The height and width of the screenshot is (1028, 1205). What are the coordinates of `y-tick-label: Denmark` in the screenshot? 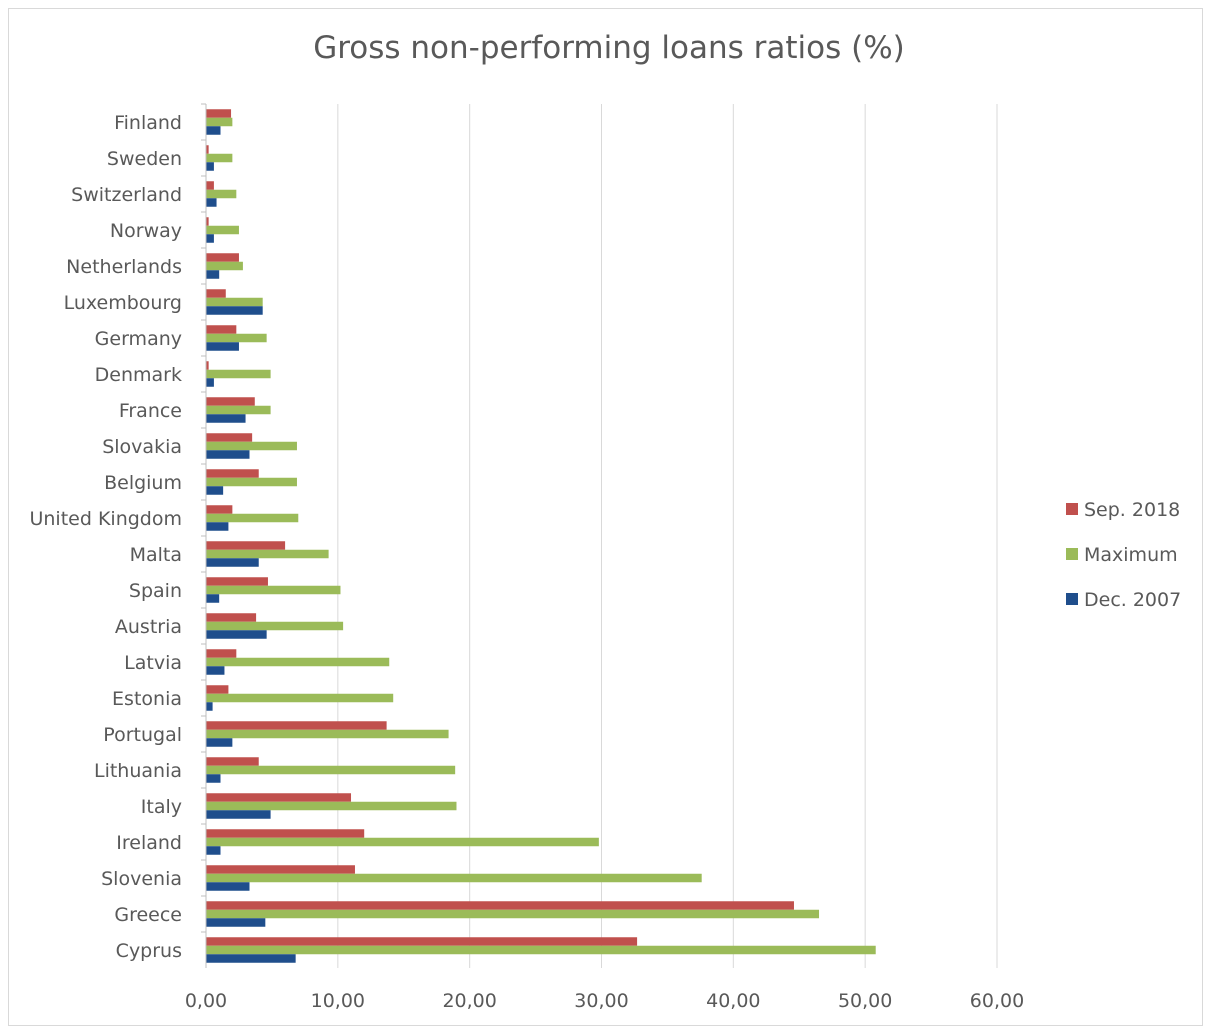 It's located at (138, 375).